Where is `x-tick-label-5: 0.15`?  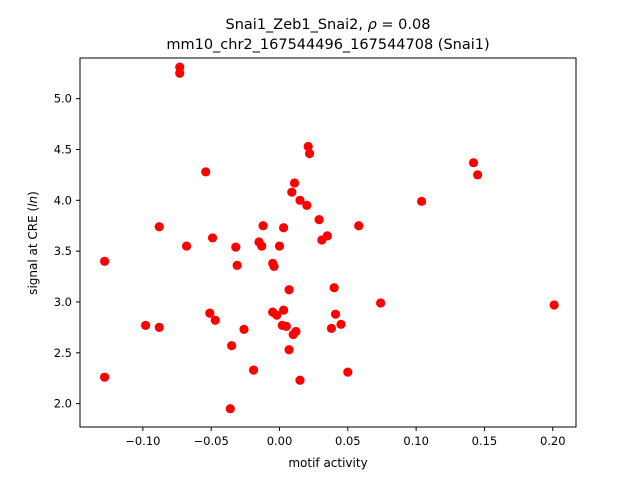
x-tick-label-5: 0.15 is located at coordinates (485, 441).